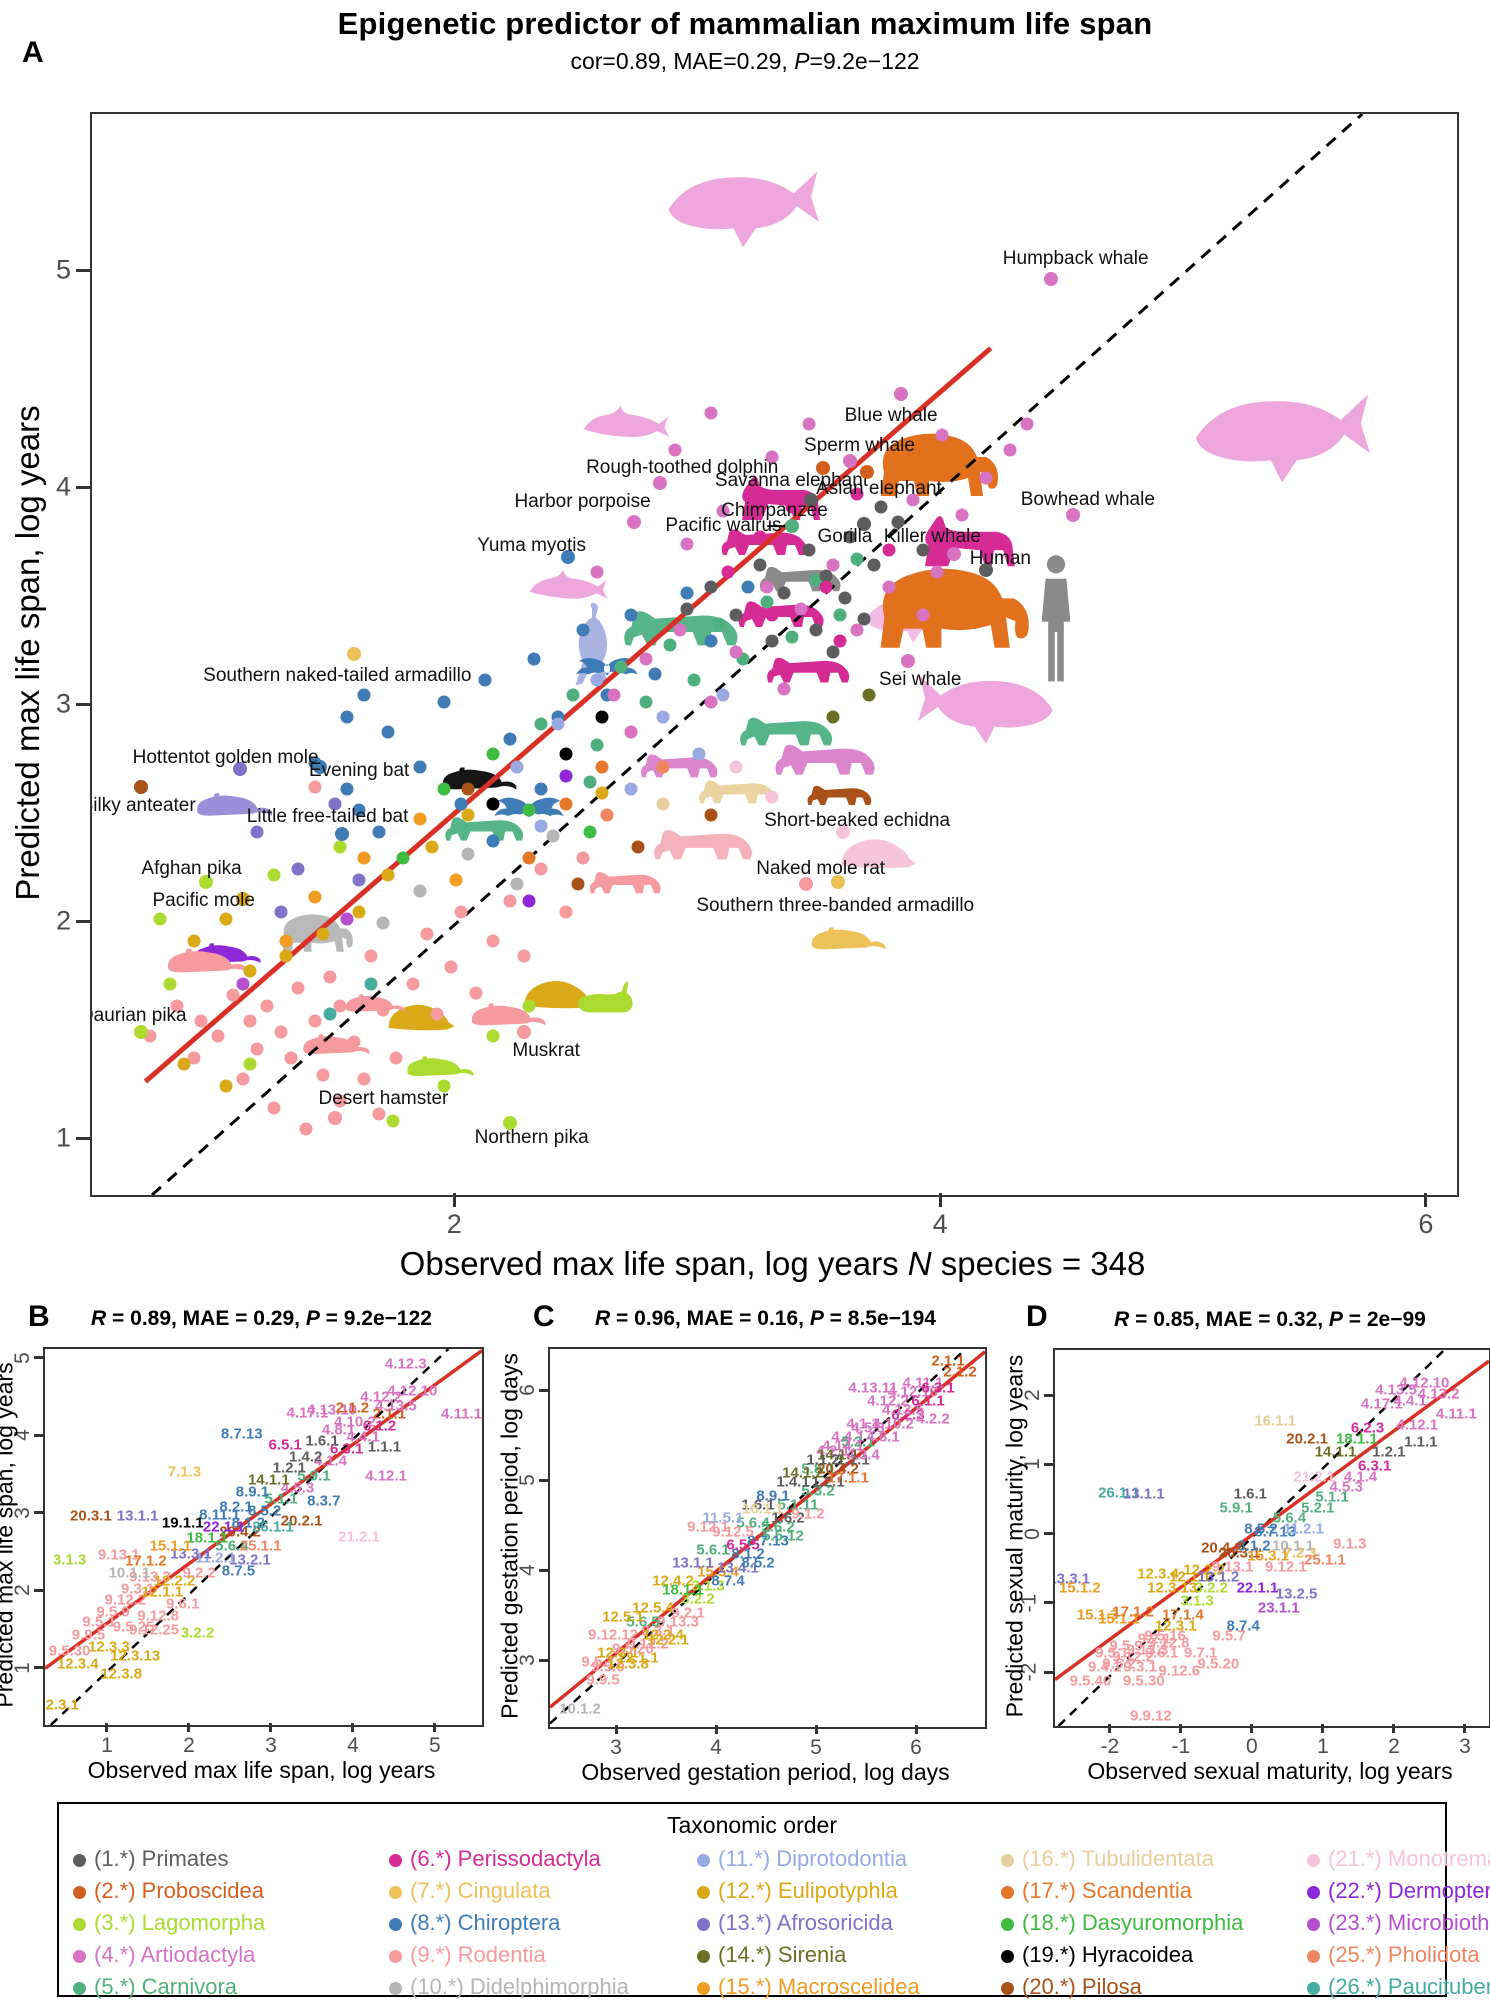 This screenshot has width=1490, height=2000. I want to click on taxon-code-point: 4.12.1, so click(386, 1476).